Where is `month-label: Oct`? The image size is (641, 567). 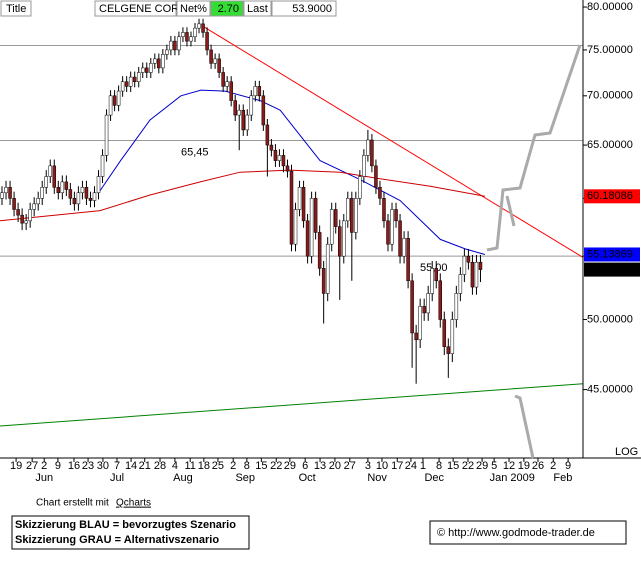 month-label: Oct is located at coordinates (307, 478).